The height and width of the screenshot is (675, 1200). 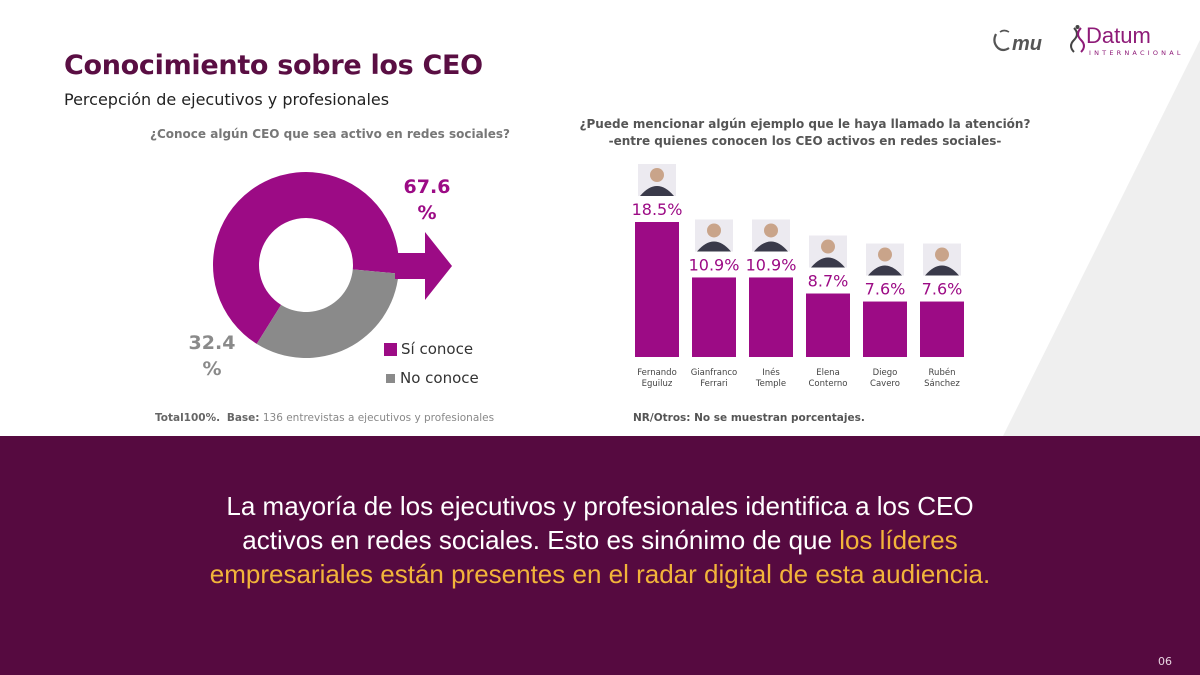 What do you see at coordinates (828, 373) in the screenshot?
I see `bar-category-label: Elena` at bounding box center [828, 373].